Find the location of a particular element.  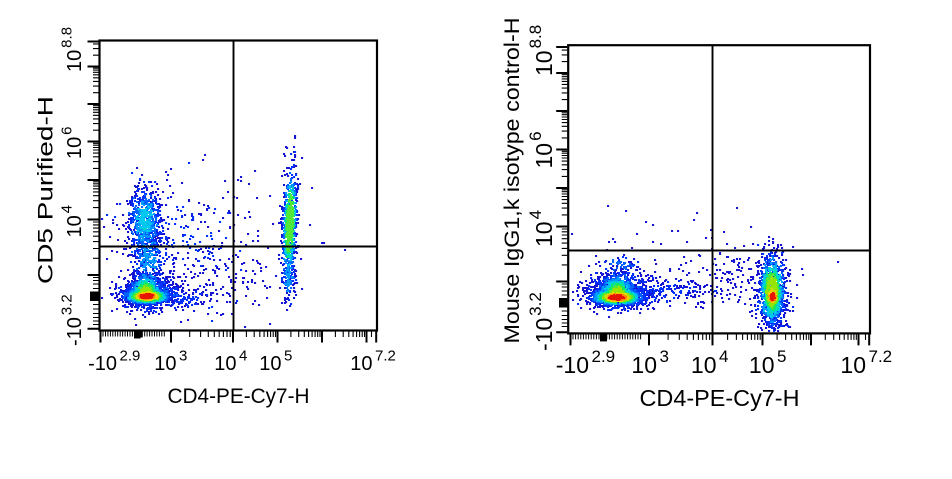

svg-text: Mouse IgG1,k isotype control-H is located at coordinates (512, 181).